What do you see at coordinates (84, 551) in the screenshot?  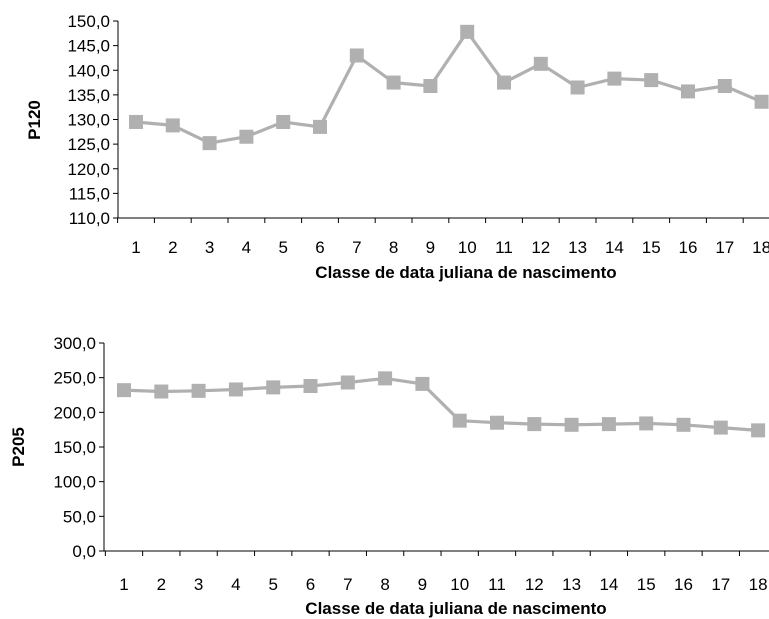 I see `y-tick-label: 0,0` at bounding box center [84, 551].